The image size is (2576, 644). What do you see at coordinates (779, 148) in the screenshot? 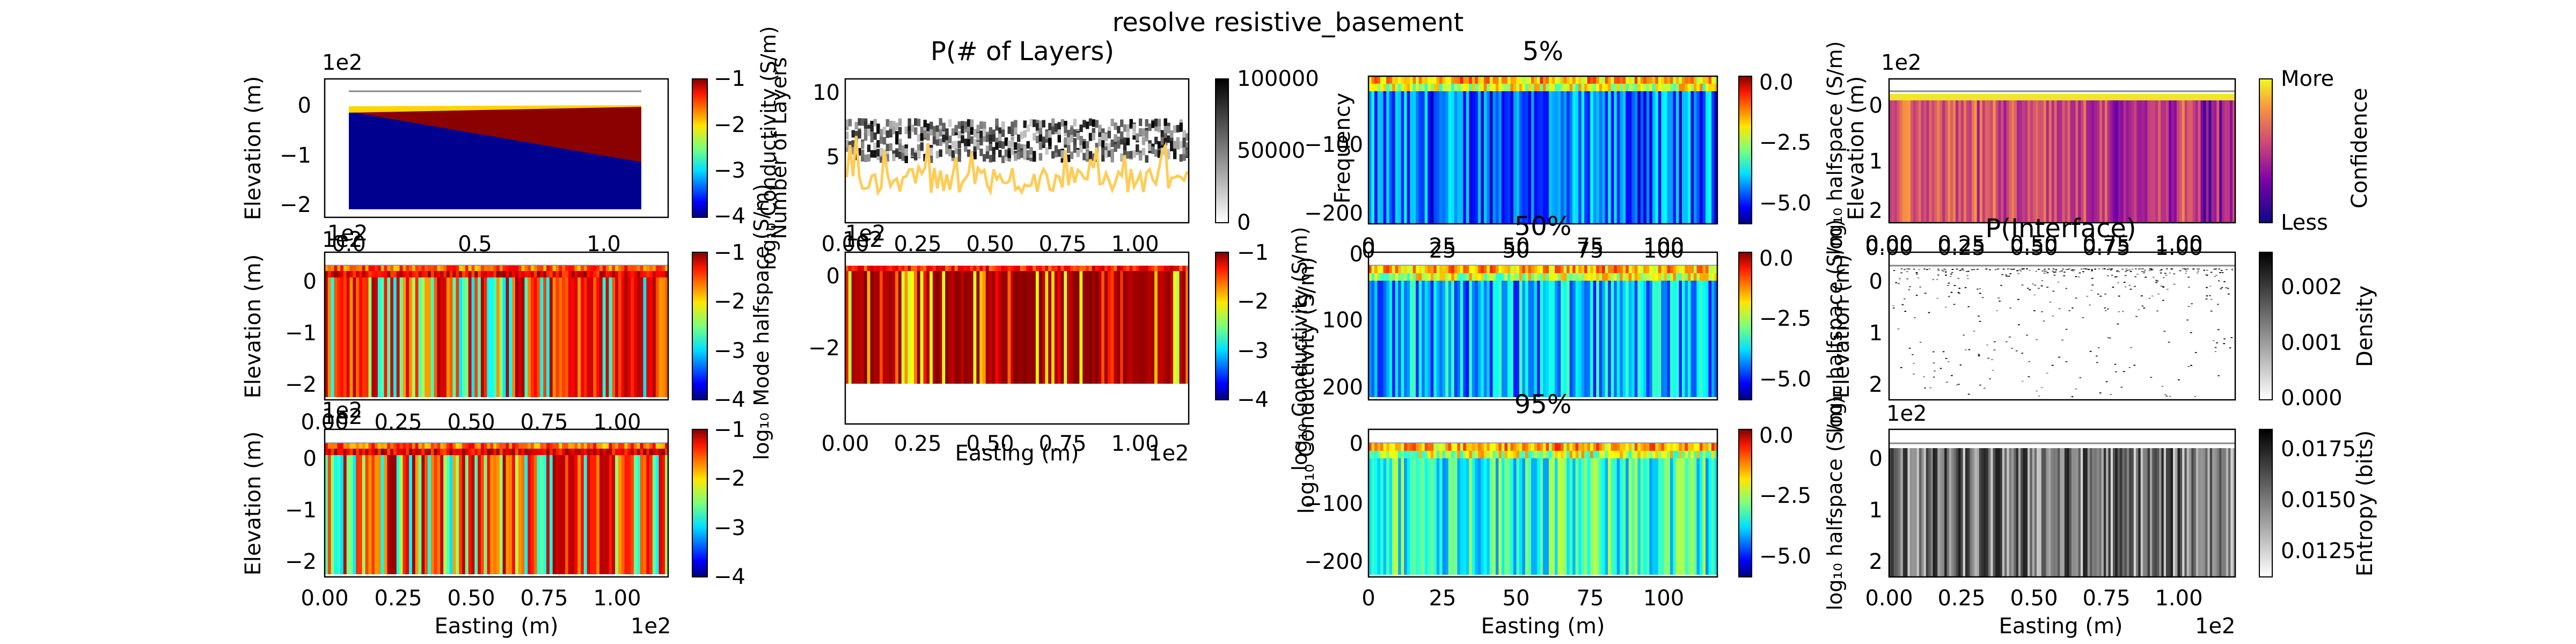
I see `colorbar-label: Number of Layers` at bounding box center [779, 148].